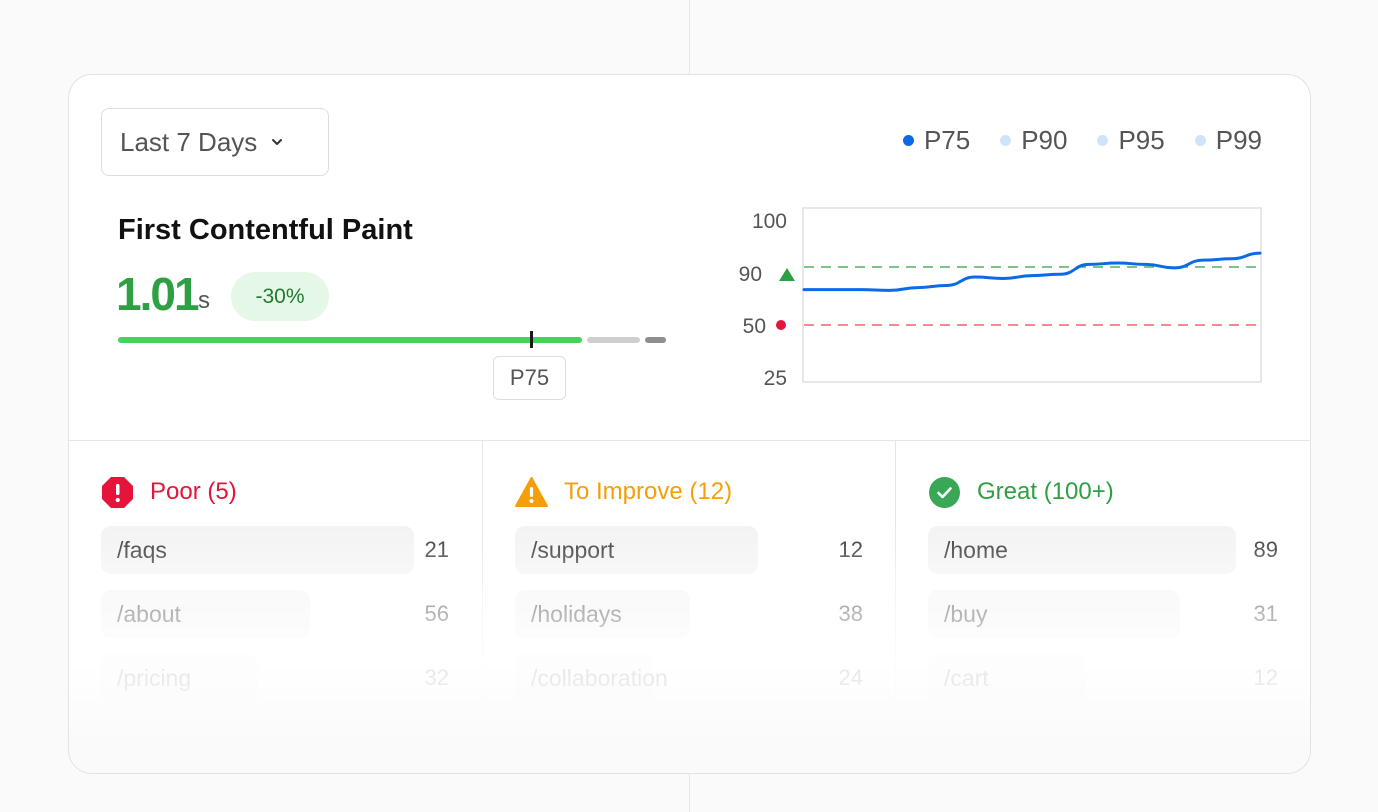 The height and width of the screenshot is (812, 1378). What do you see at coordinates (1103, 588) in the screenshot?
I see `group-great: Great (100+) /home 89 /buy 31 /cart 12` at bounding box center [1103, 588].